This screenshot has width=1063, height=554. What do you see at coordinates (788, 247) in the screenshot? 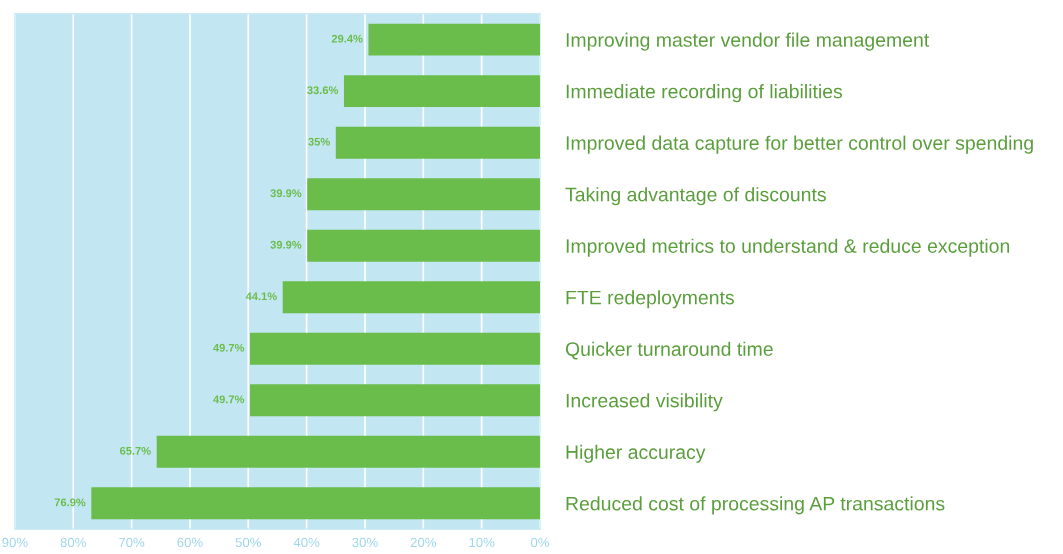
I see `y-tick-label: Improved metrics to understand & reduce exception` at bounding box center [788, 247].